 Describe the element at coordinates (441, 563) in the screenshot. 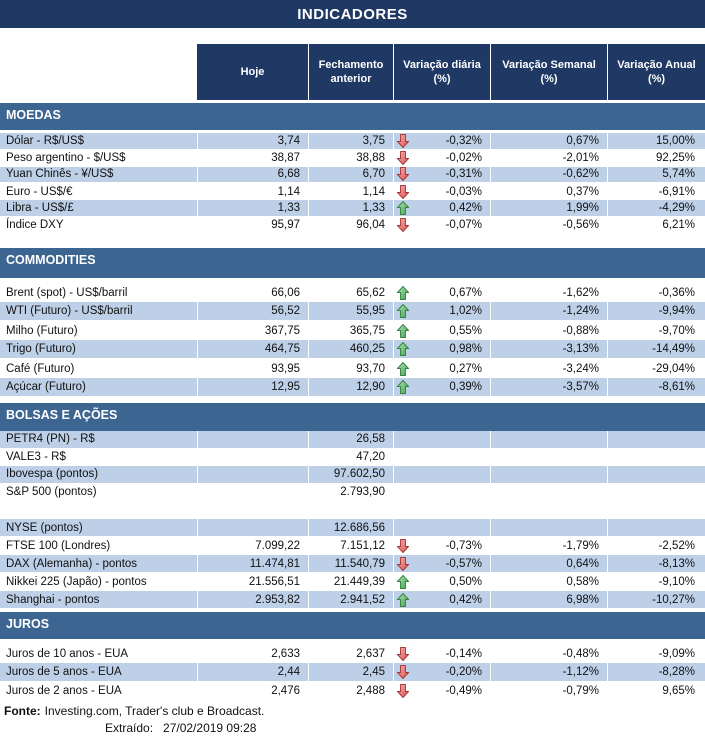

I see `cell-variacao-diaria: -0,57%` at that location.